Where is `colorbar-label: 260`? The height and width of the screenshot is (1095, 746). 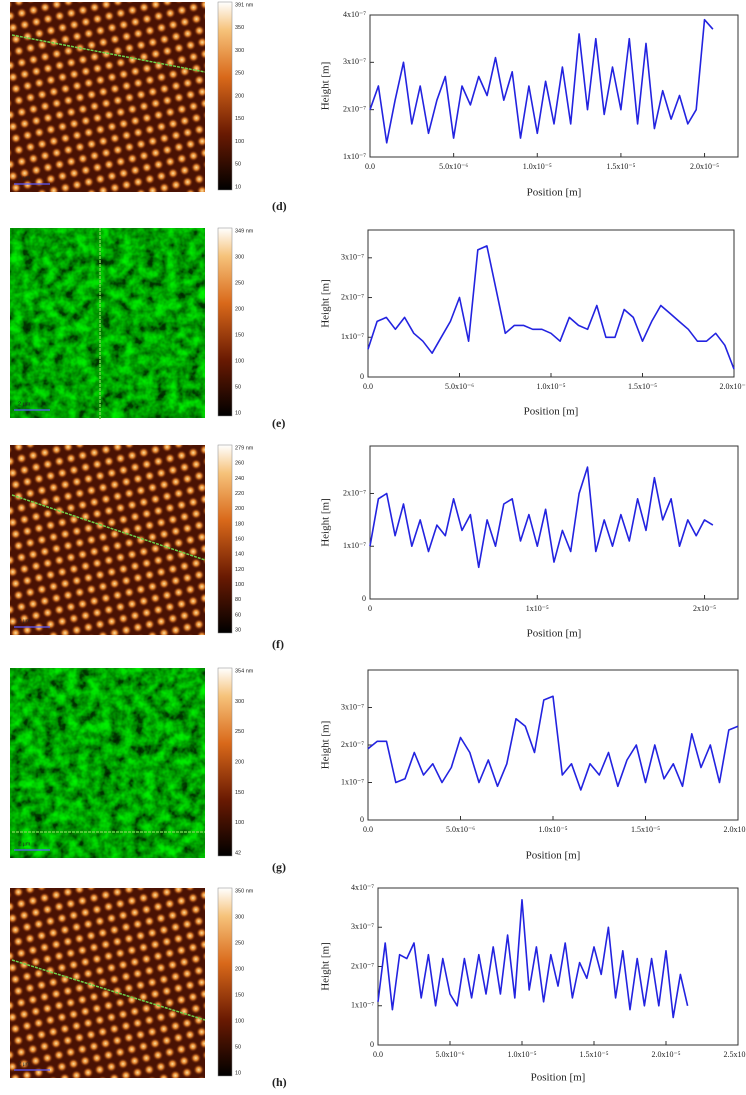 colorbar-label: 260 is located at coordinates (239, 464).